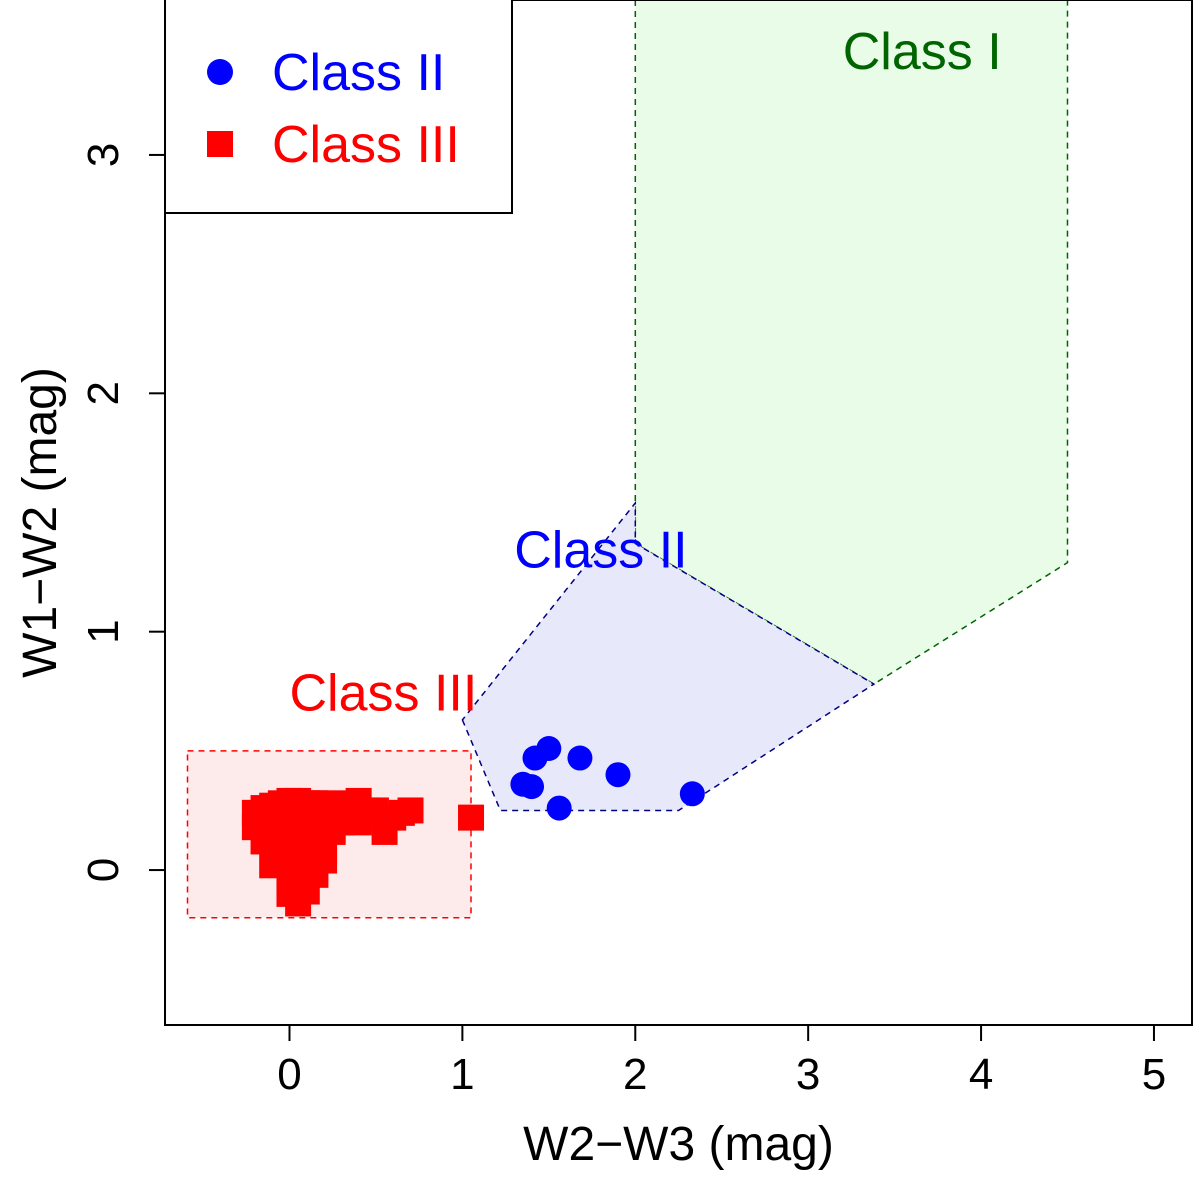  Describe the element at coordinates (635, 1074) in the screenshot. I see `x-tick-label: 2` at that location.